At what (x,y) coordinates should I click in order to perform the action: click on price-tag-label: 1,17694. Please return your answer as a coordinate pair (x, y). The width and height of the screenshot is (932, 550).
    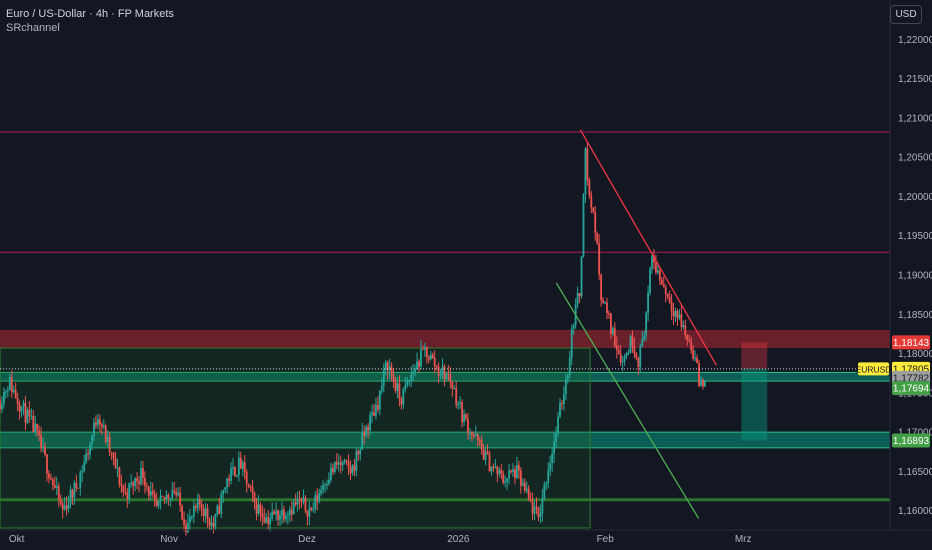
    Looking at the image, I should click on (911, 389).